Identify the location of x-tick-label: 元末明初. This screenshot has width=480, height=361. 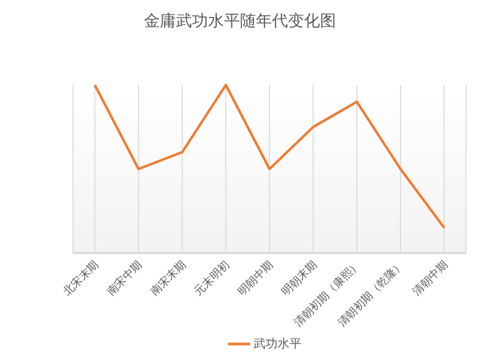
(212, 278).